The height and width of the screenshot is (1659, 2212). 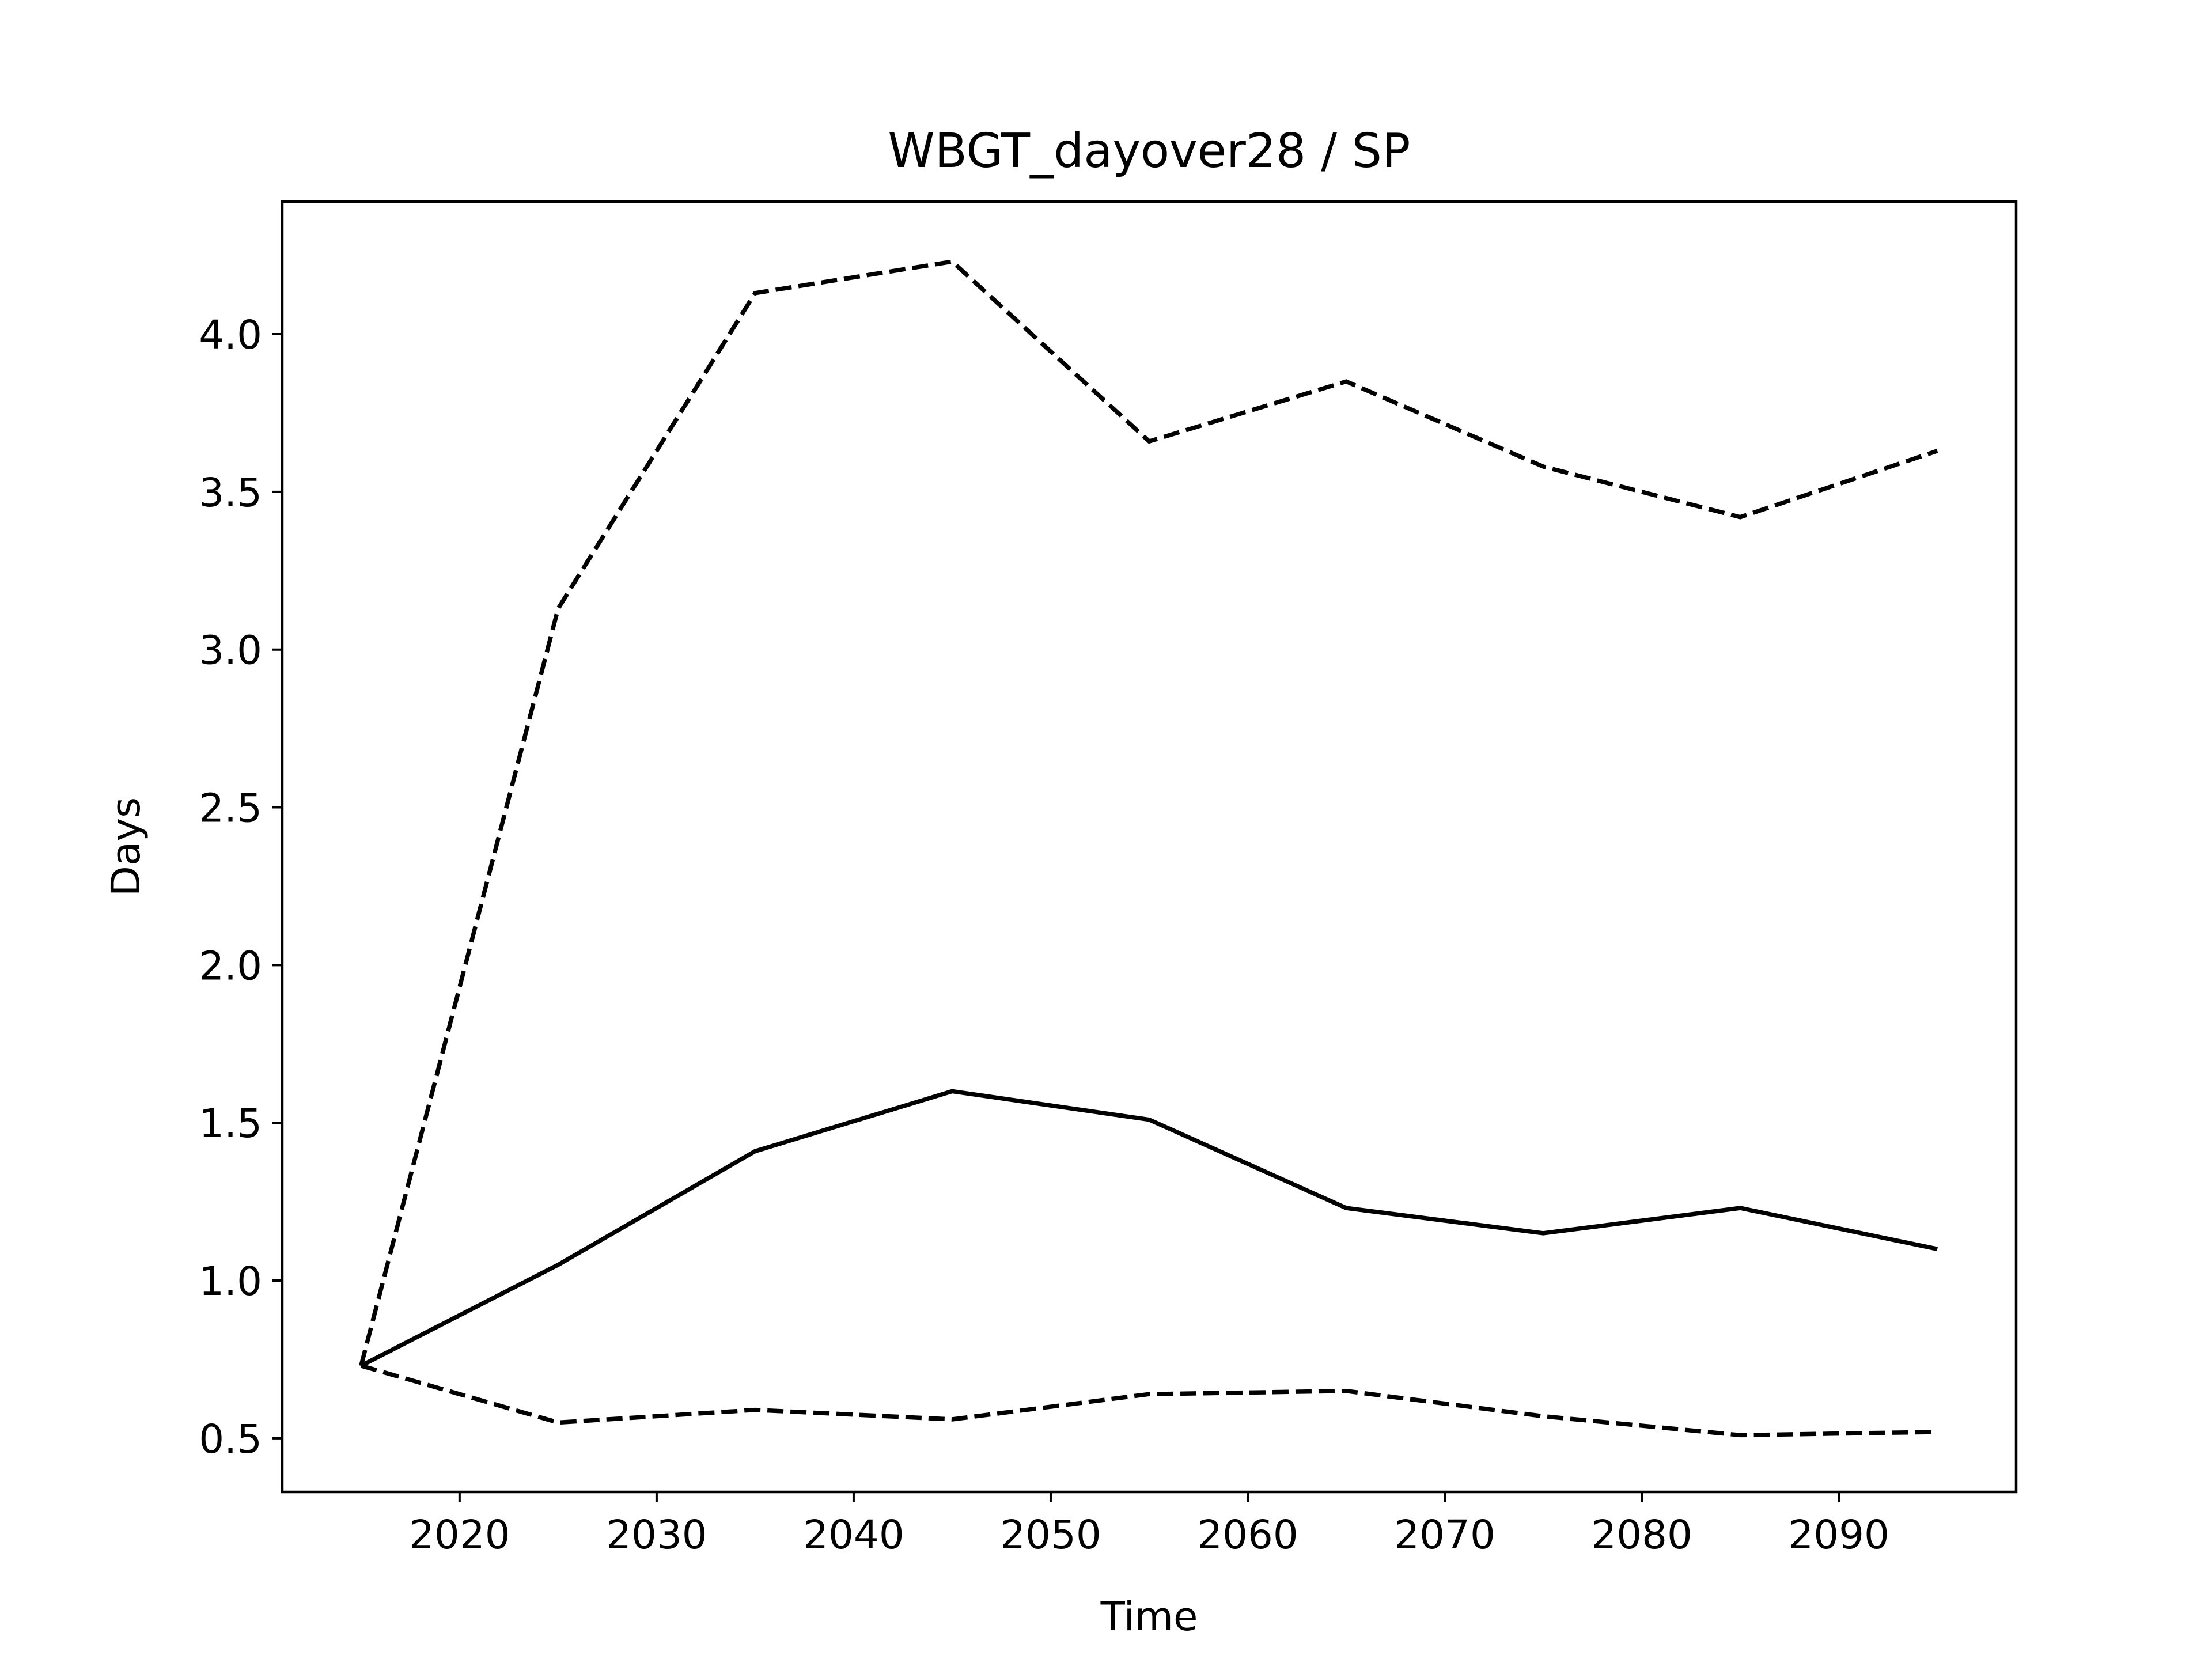 What do you see at coordinates (126, 846) in the screenshot?
I see `y-axis-label: Days` at bounding box center [126, 846].